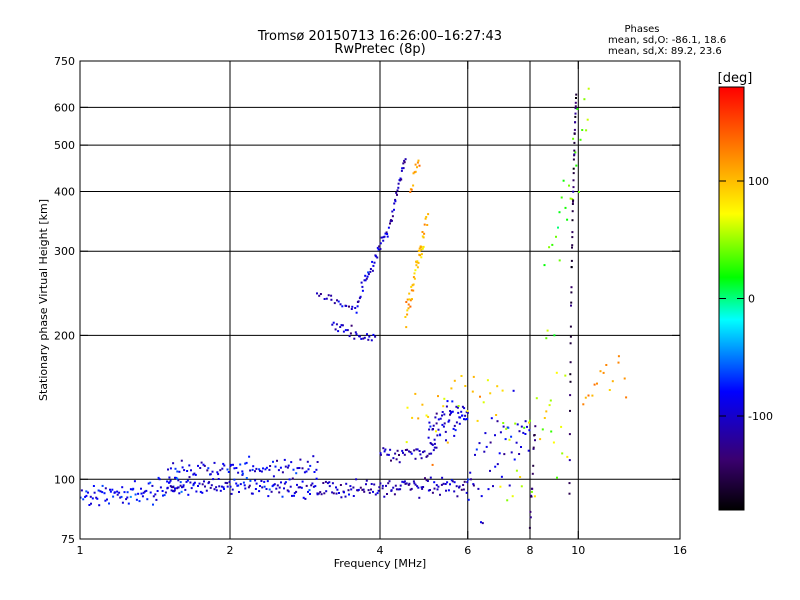 The width and height of the screenshot is (800, 600). What do you see at coordinates (467, 550) in the screenshot?
I see `x-tick-label: 6` at bounding box center [467, 550].